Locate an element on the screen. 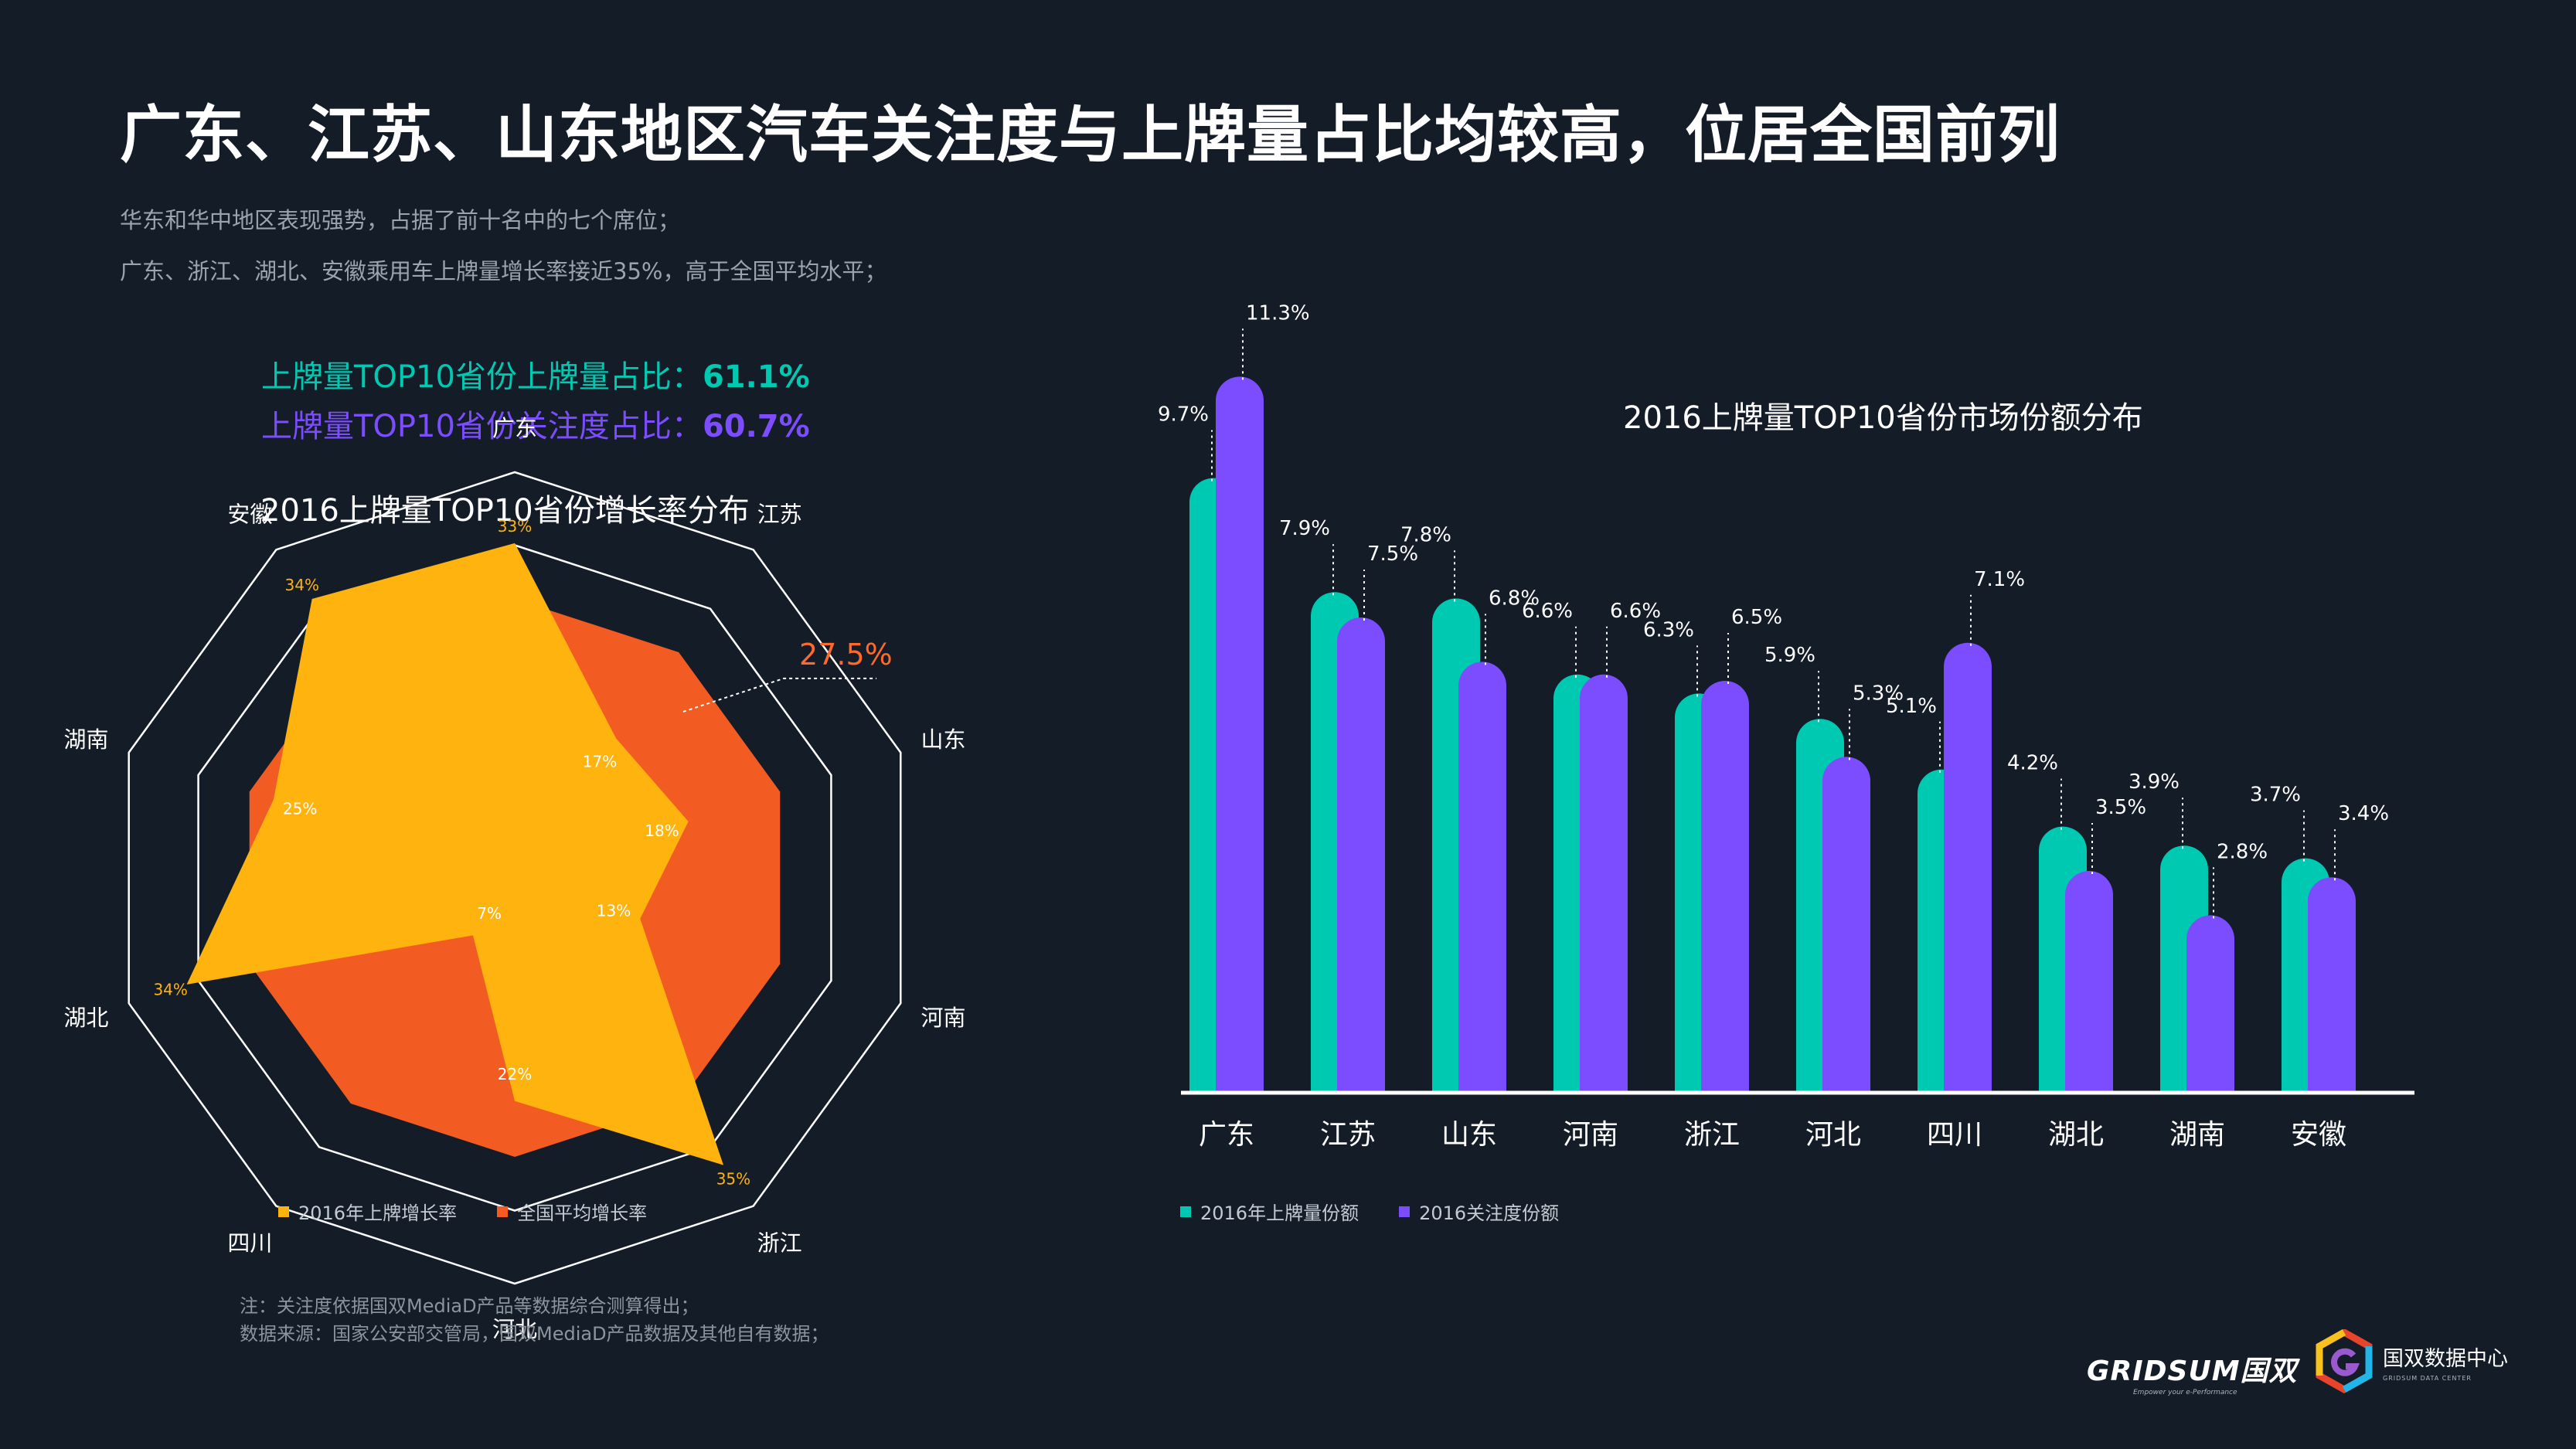 The image size is (2576, 1449). radar-axis-label-1: 江苏 is located at coordinates (779, 514).